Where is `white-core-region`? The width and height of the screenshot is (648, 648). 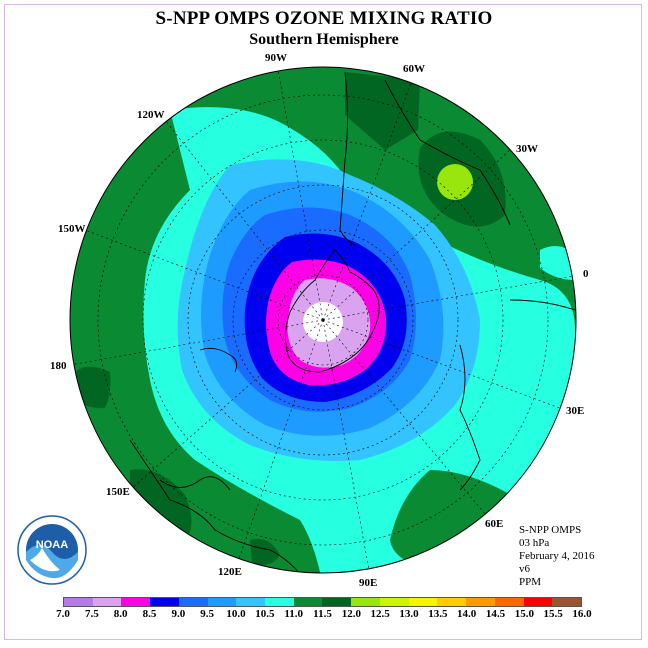 white-core-region is located at coordinates (323, 322).